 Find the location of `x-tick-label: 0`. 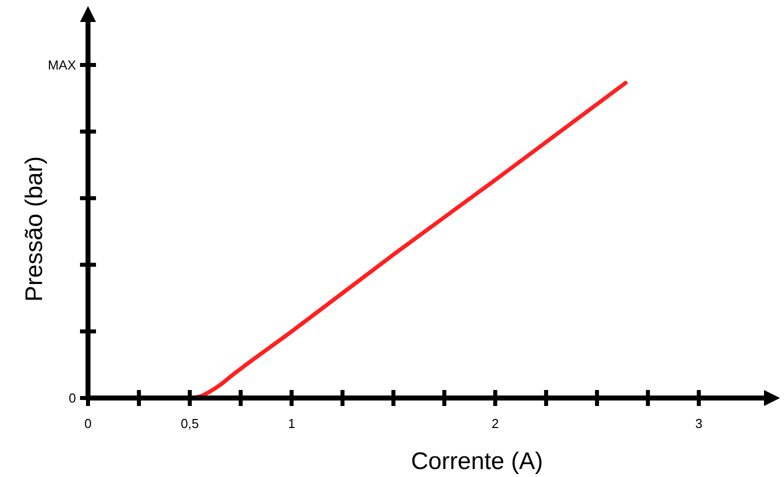

x-tick-label: 0 is located at coordinates (88, 423).